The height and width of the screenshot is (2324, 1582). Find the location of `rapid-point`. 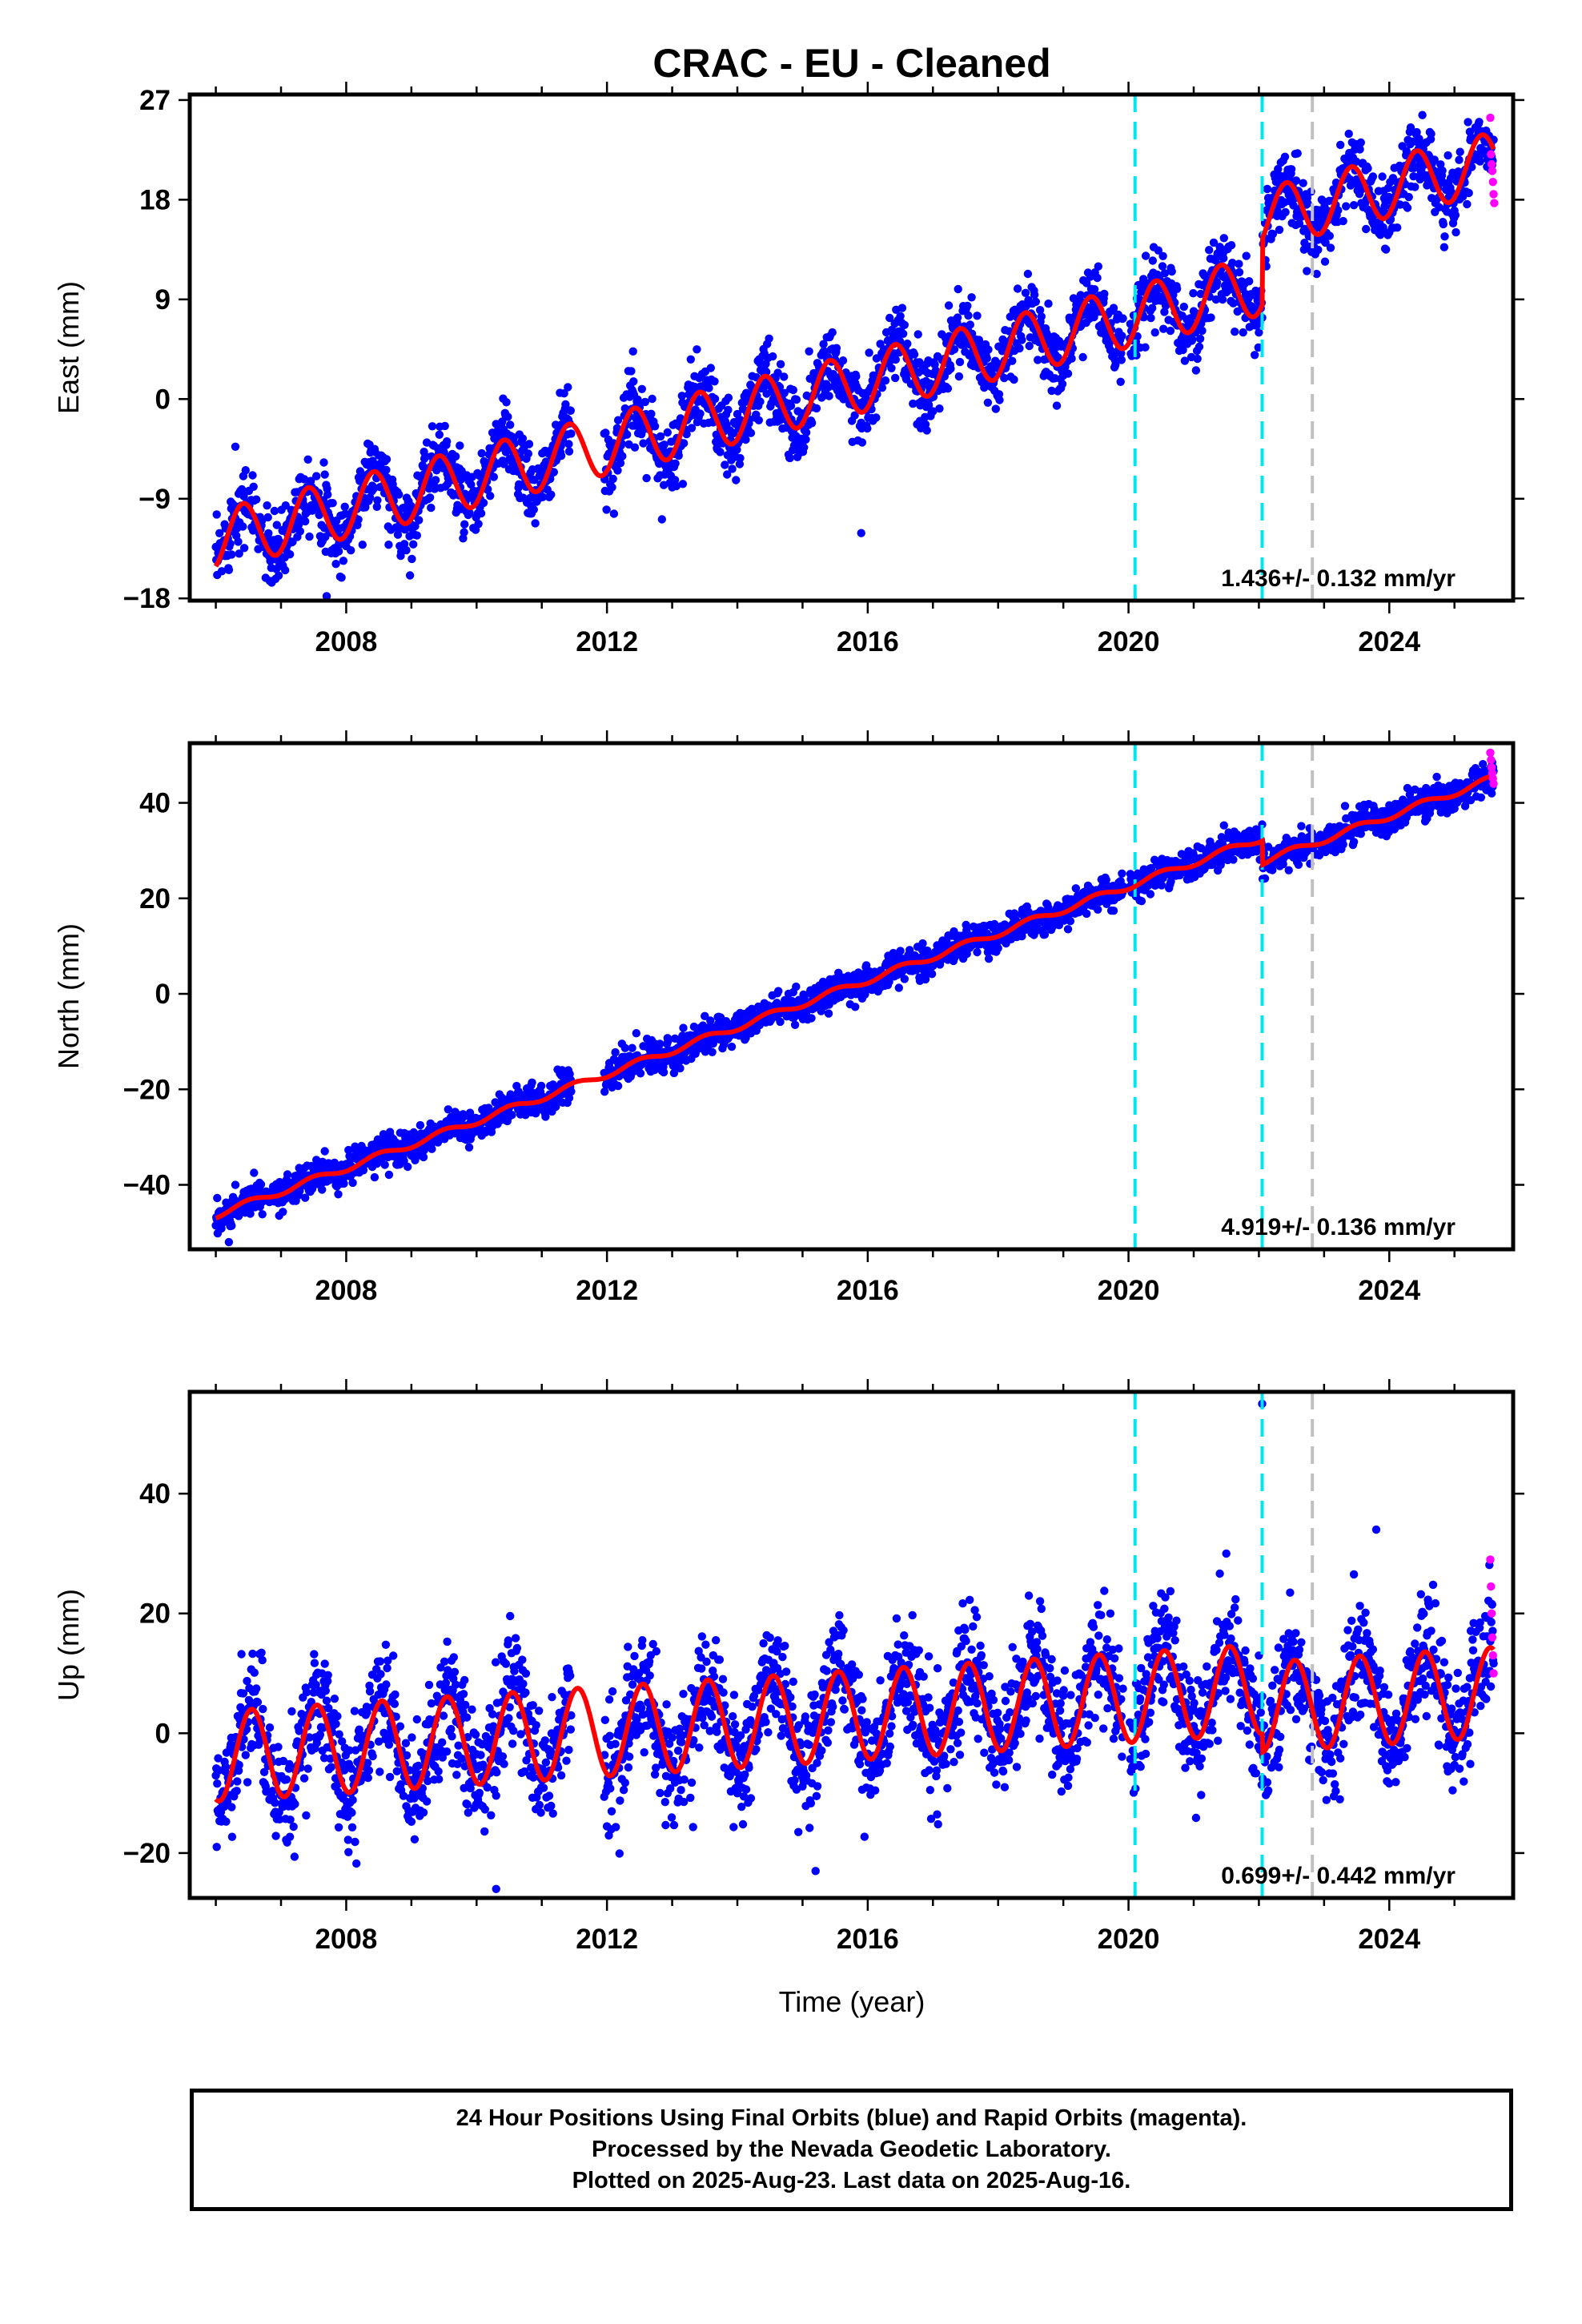

rapid-point is located at coordinates (1492, 171).